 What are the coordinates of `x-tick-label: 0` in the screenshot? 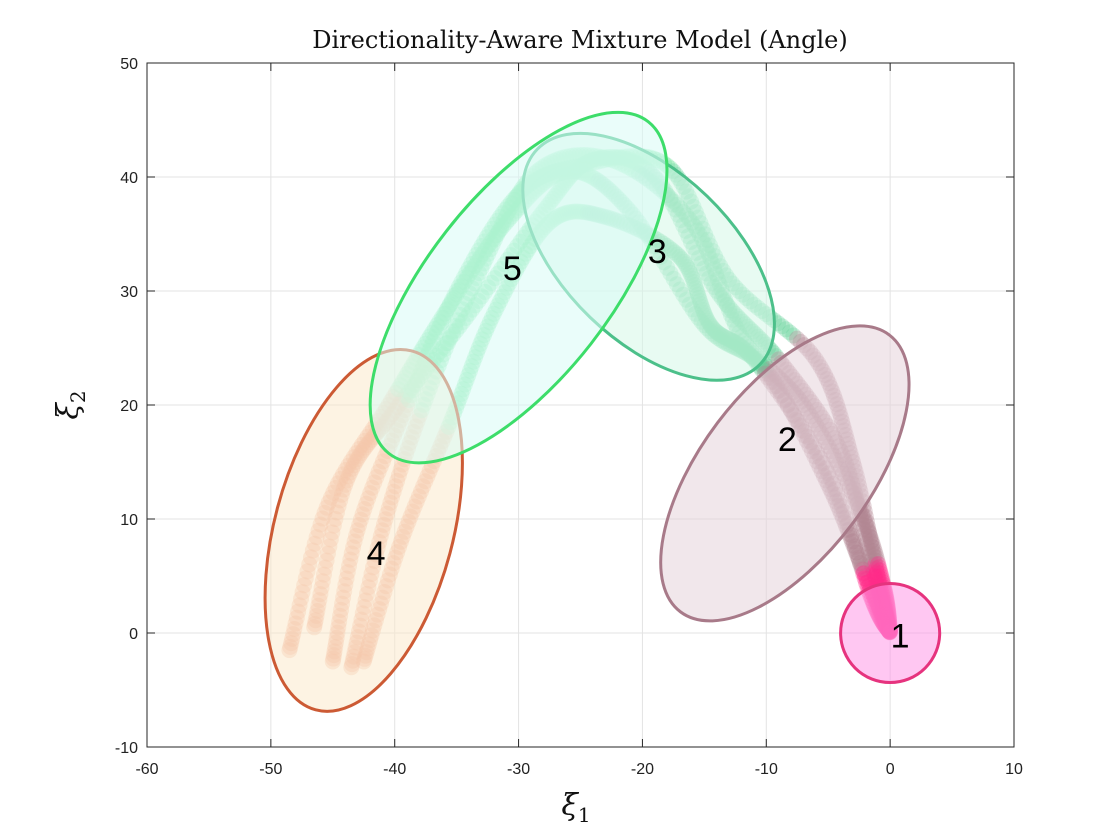 It's located at (890, 769).